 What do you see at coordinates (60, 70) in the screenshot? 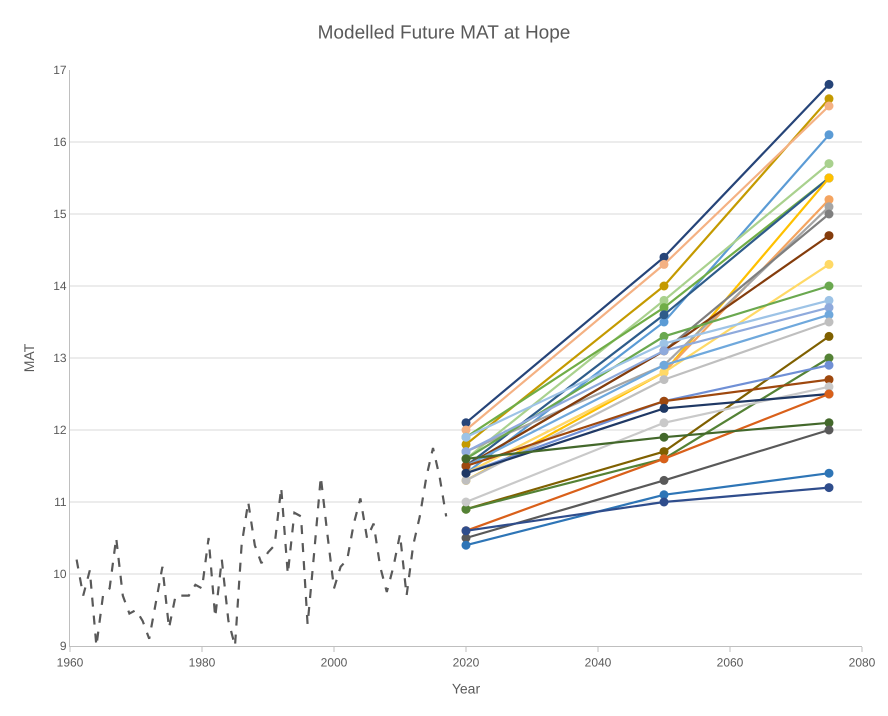
I see `y-tick-label: 17` at bounding box center [60, 70].